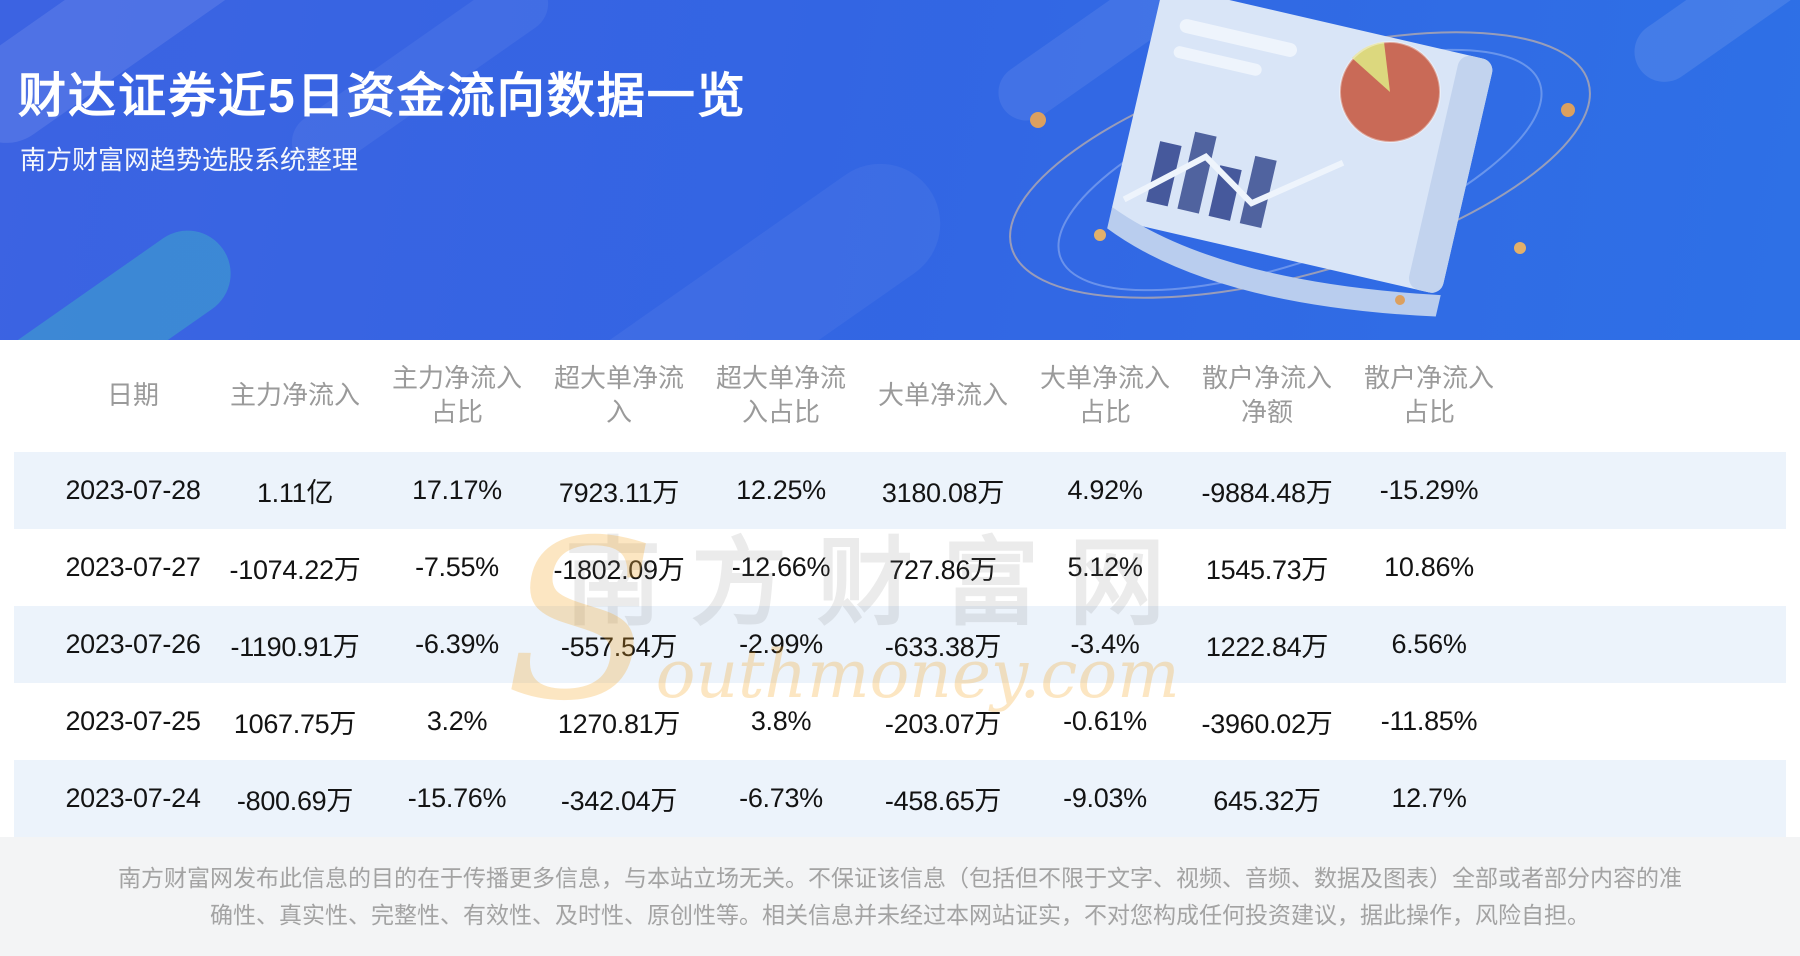 The image size is (1800, 956). What do you see at coordinates (1105, 567) in the screenshot?
I see `cell-large-order-net-inflow-ratio: 5.12%` at bounding box center [1105, 567].